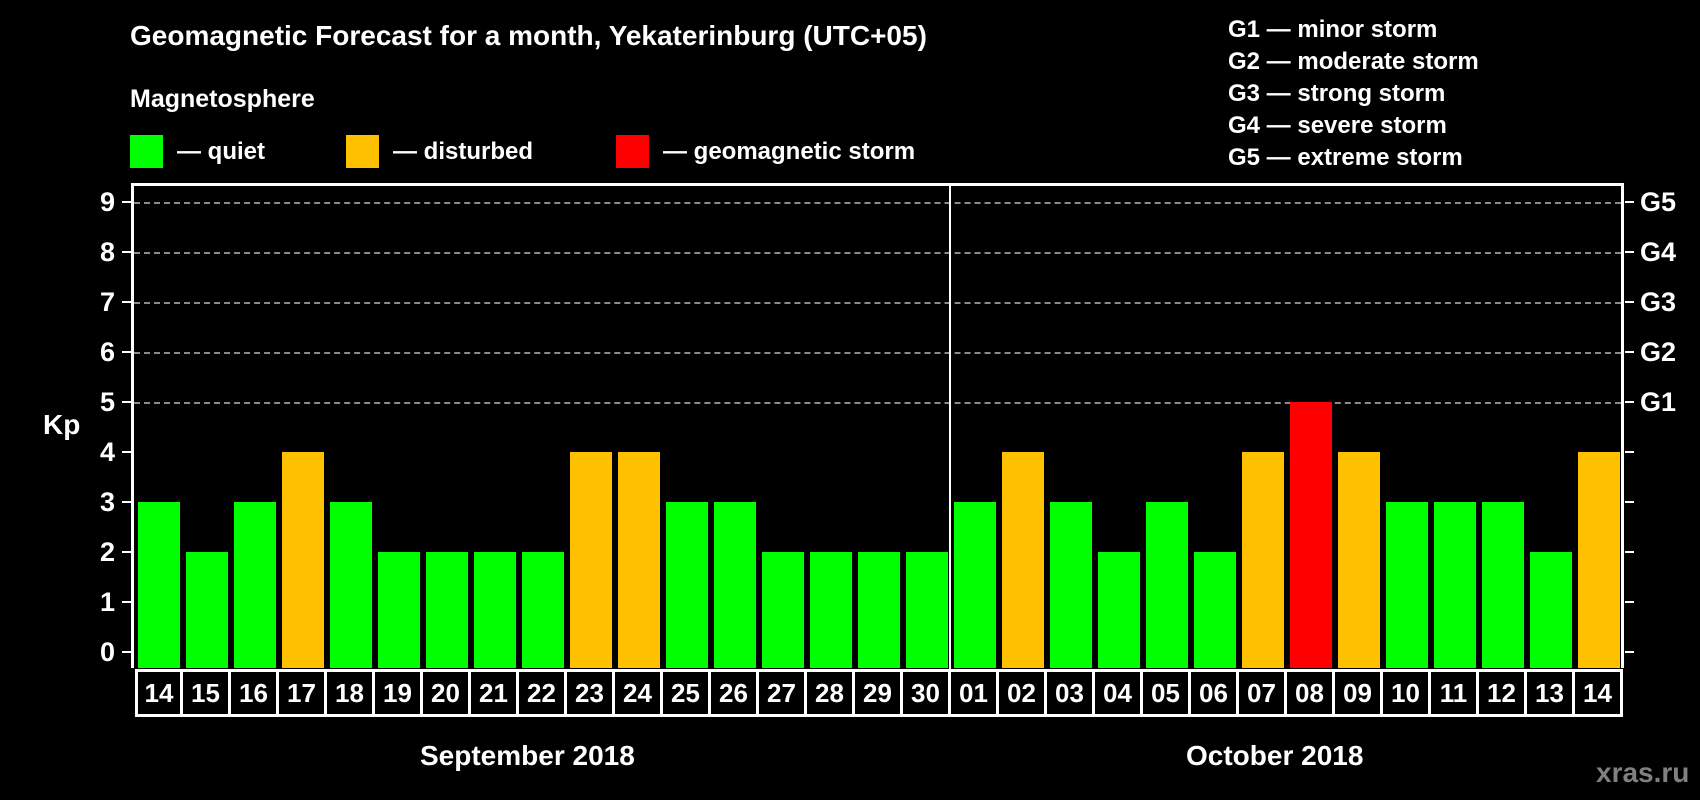 This screenshot has width=1700, height=800. Describe the element at coordinates (783, 693) in the screenshot. I see `date-label: 27` at that location.